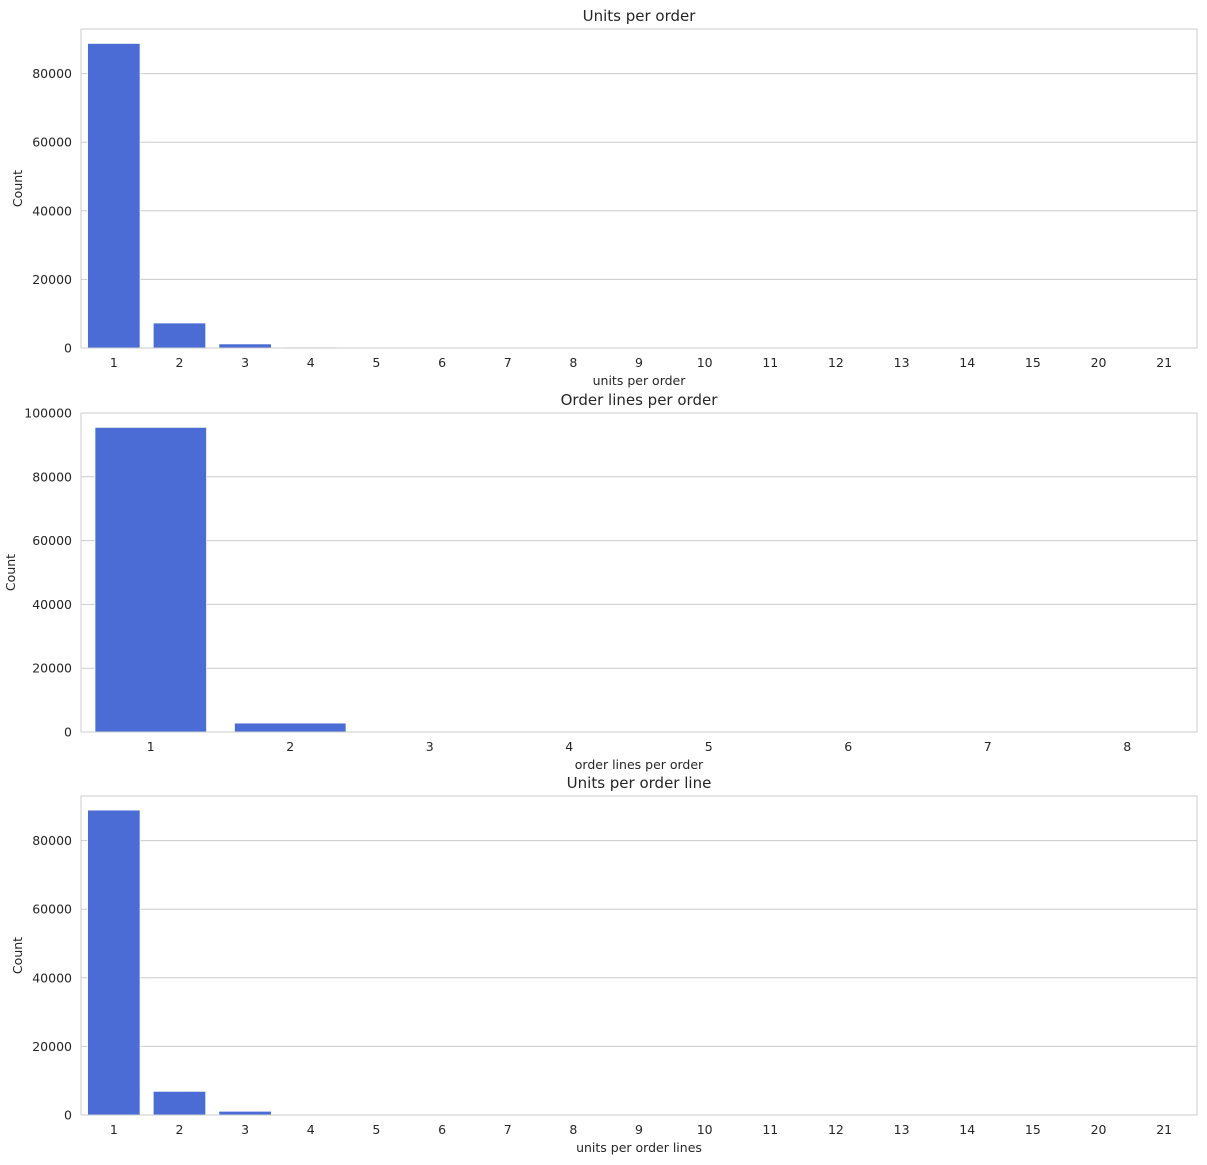 The height and width of the screenshot is (1165, 1207). Describe the element at coordinates (48, 413) in the screenshot. I see `y-tick-label: 100000` at that location.